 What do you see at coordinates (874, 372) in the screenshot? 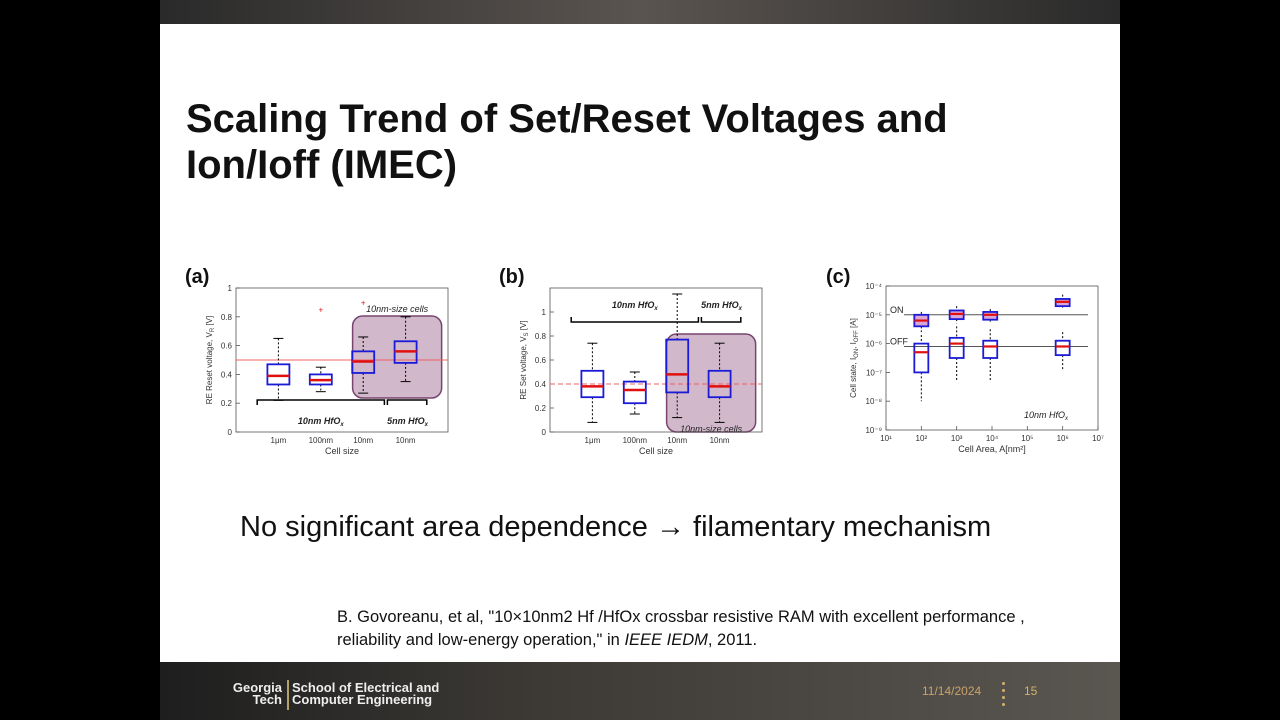
I see `y-tick-label: 10⁻⁷` at bounding box center [874, 372].